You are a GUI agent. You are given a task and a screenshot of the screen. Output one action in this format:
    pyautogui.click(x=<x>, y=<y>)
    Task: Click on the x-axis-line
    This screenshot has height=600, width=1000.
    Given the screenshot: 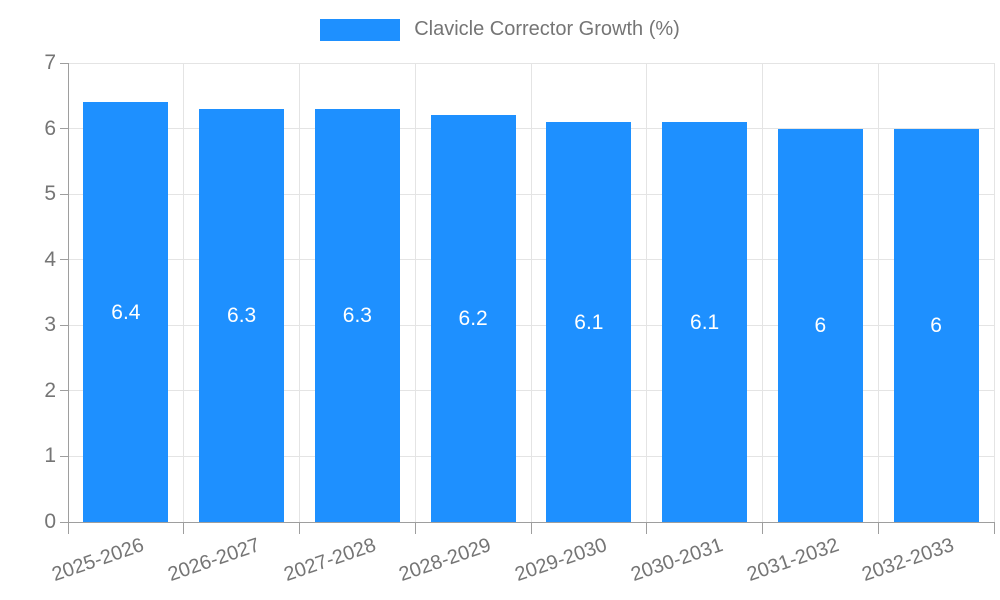 What is the action you would take?
    pyautogui.click(x=531, y=522)
    